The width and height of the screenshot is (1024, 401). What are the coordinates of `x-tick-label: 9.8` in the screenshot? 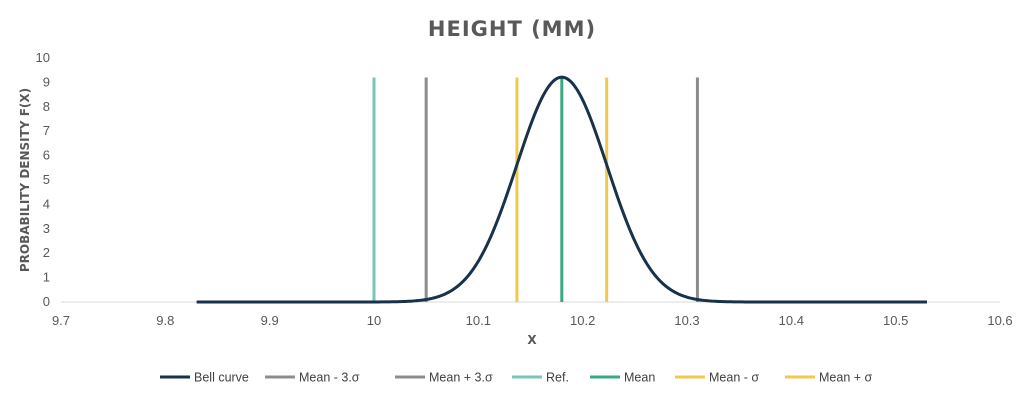 It's located at (165, 320).